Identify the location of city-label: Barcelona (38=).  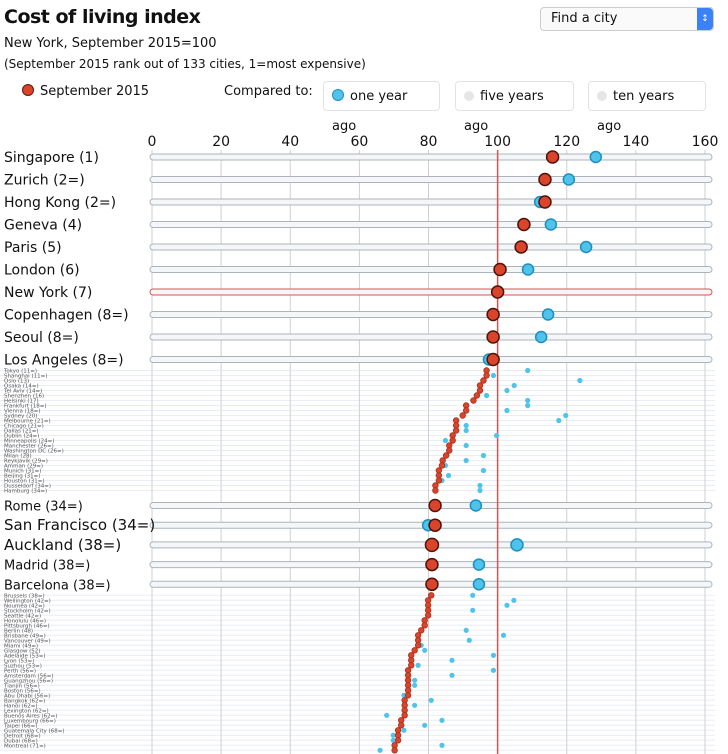
(57, 585).